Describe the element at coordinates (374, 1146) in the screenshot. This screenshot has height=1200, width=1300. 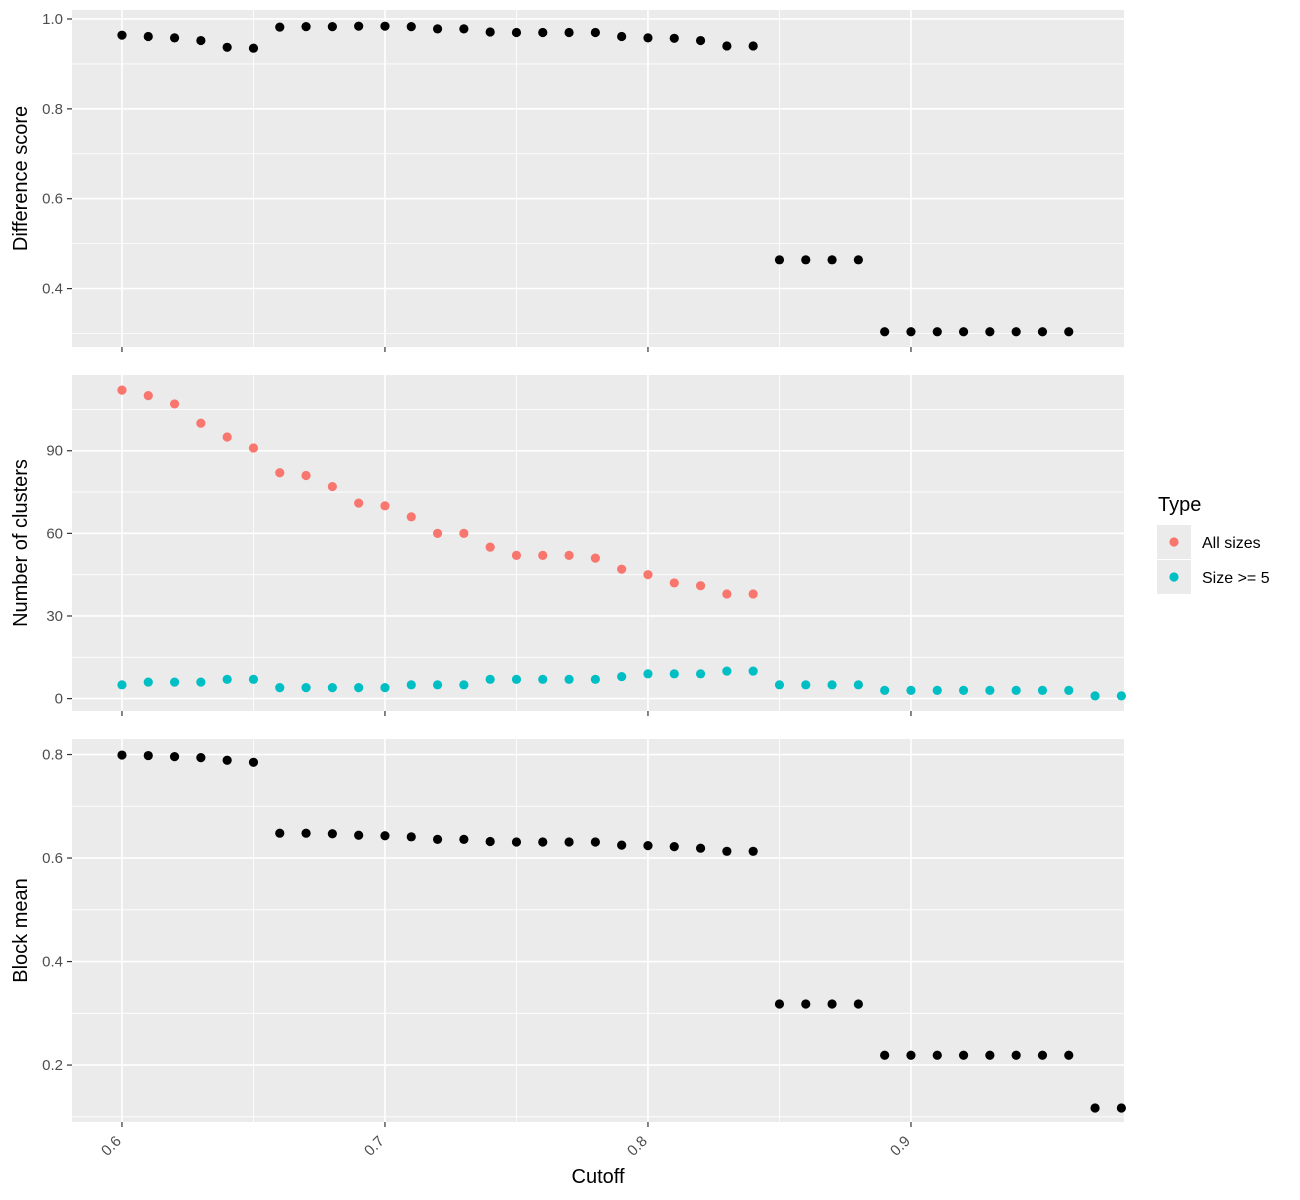
I see `x-tick-label: 0.7` at that location.